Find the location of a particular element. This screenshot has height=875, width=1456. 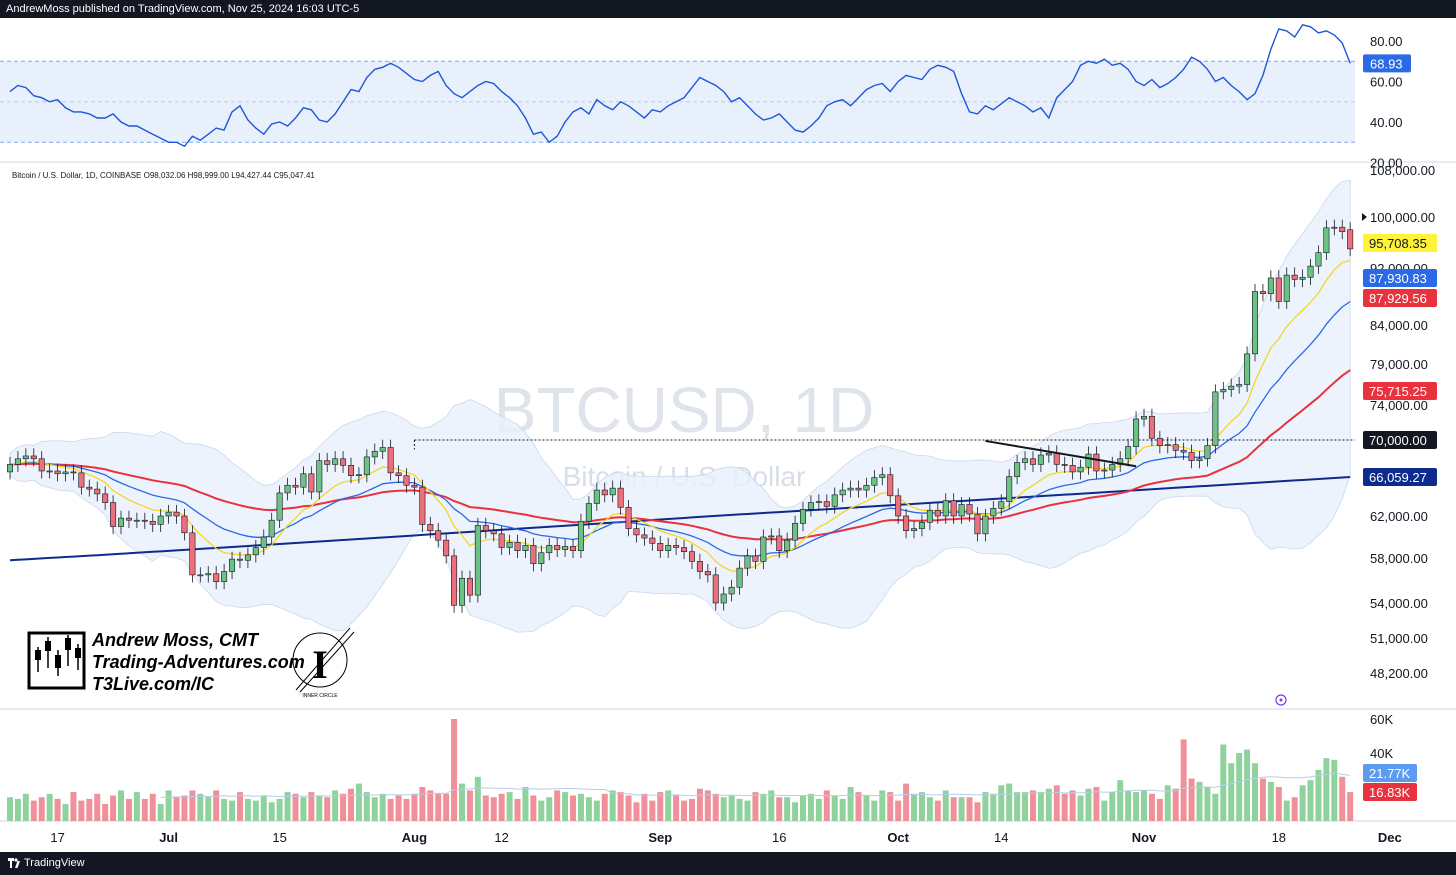

time-tick-label: Sep is located at coordinates (660, 837).